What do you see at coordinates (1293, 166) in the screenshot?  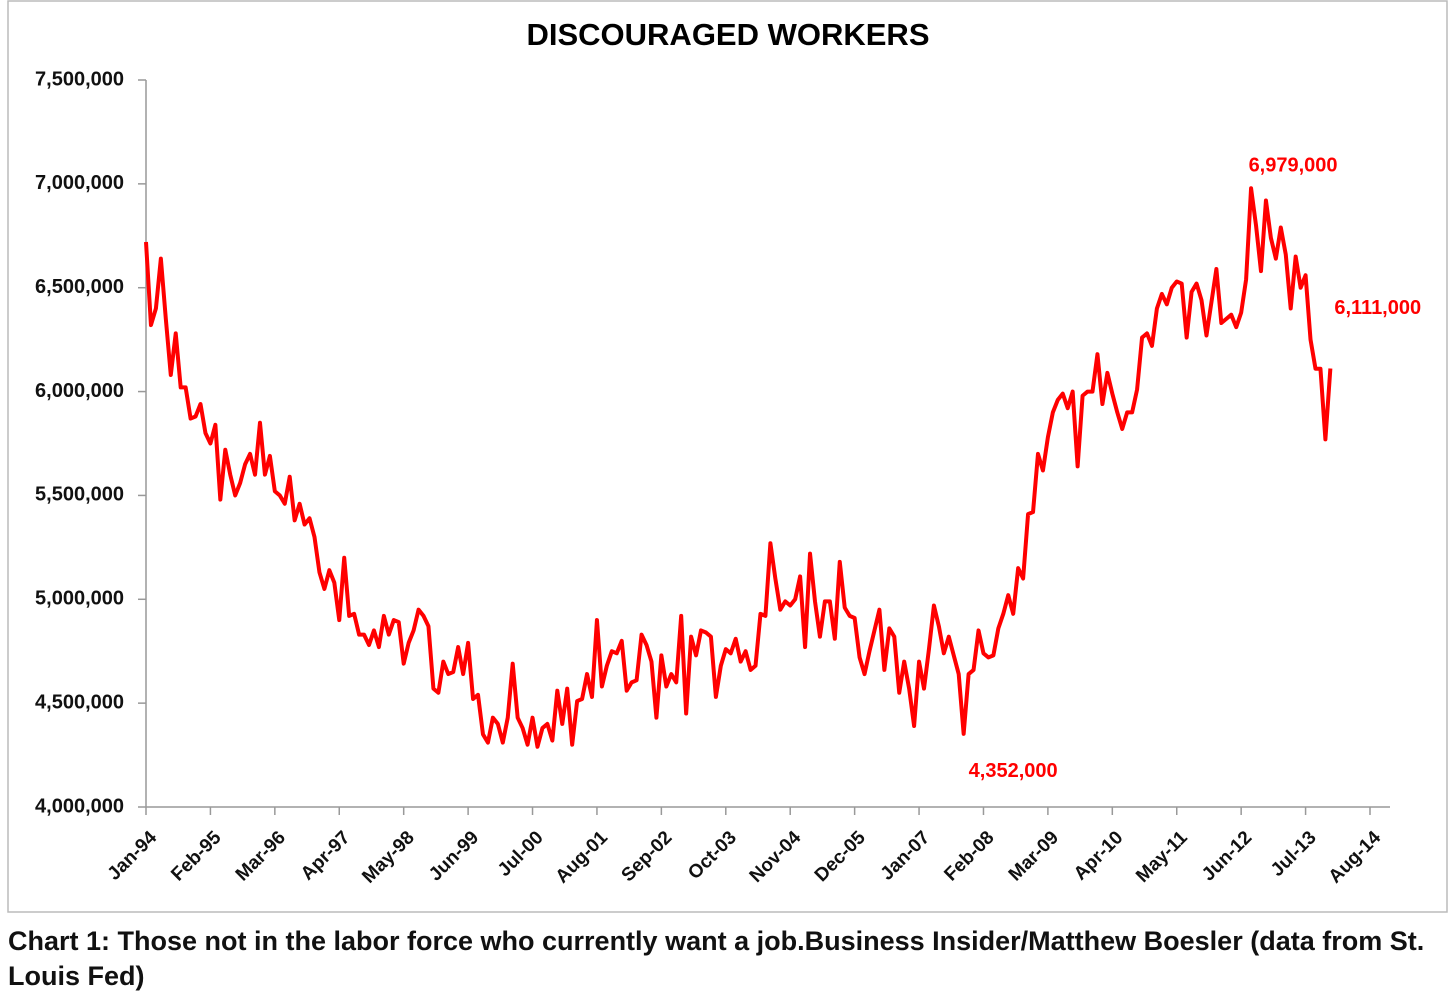 I see `value-label: 6,979,000` at bounding box center [1293, 166].